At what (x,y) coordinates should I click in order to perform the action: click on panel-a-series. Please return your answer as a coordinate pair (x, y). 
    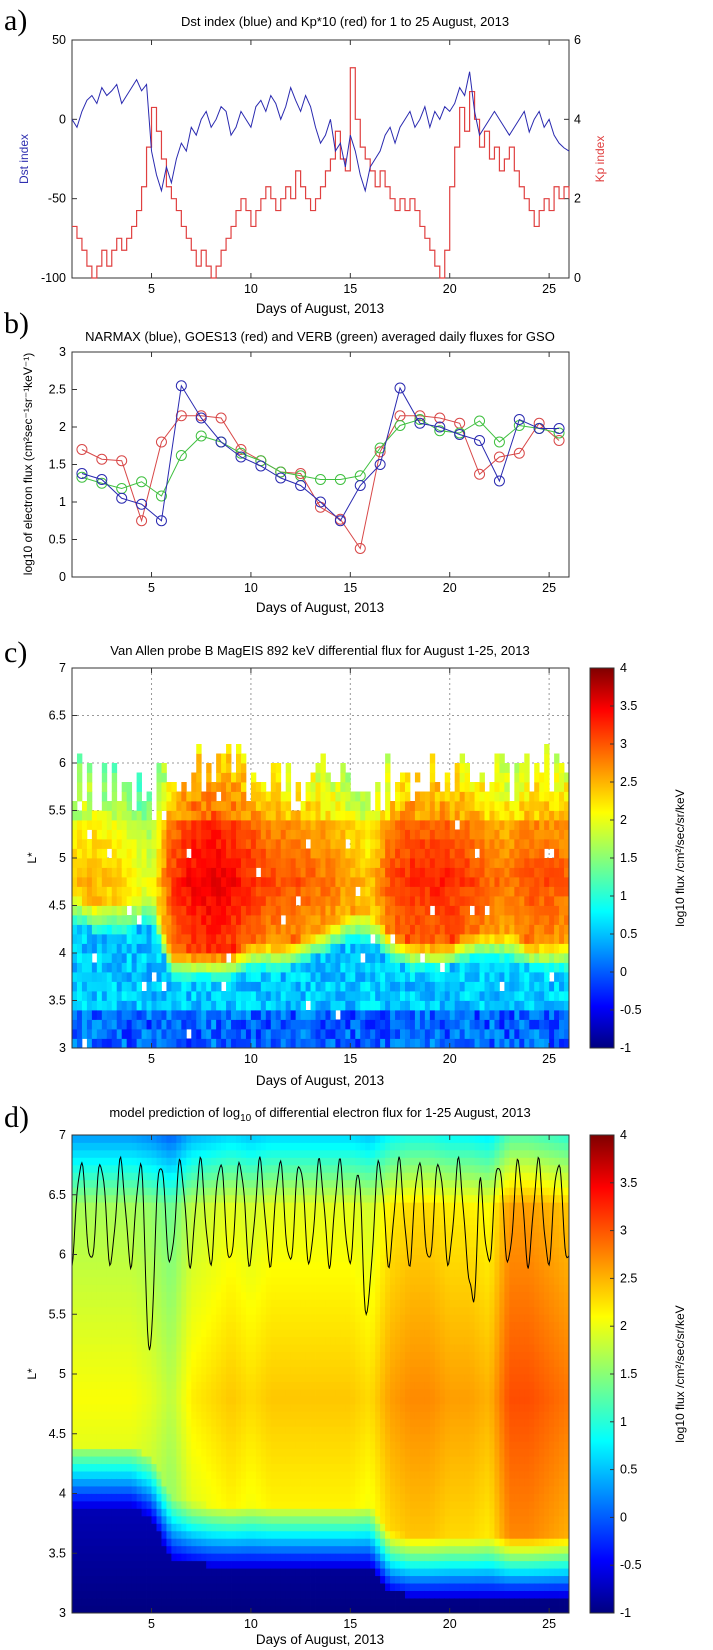
    Looking at the image, I should click on (320, 173).